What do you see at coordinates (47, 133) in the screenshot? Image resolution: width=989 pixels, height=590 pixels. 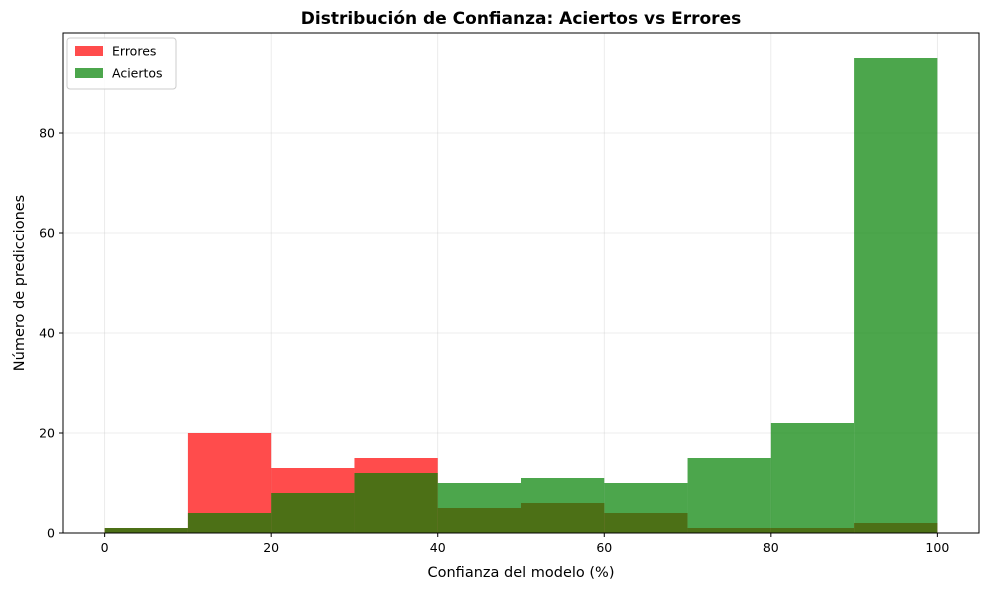 I see `y-tick-label: 80` at bounding box center [47, 133].